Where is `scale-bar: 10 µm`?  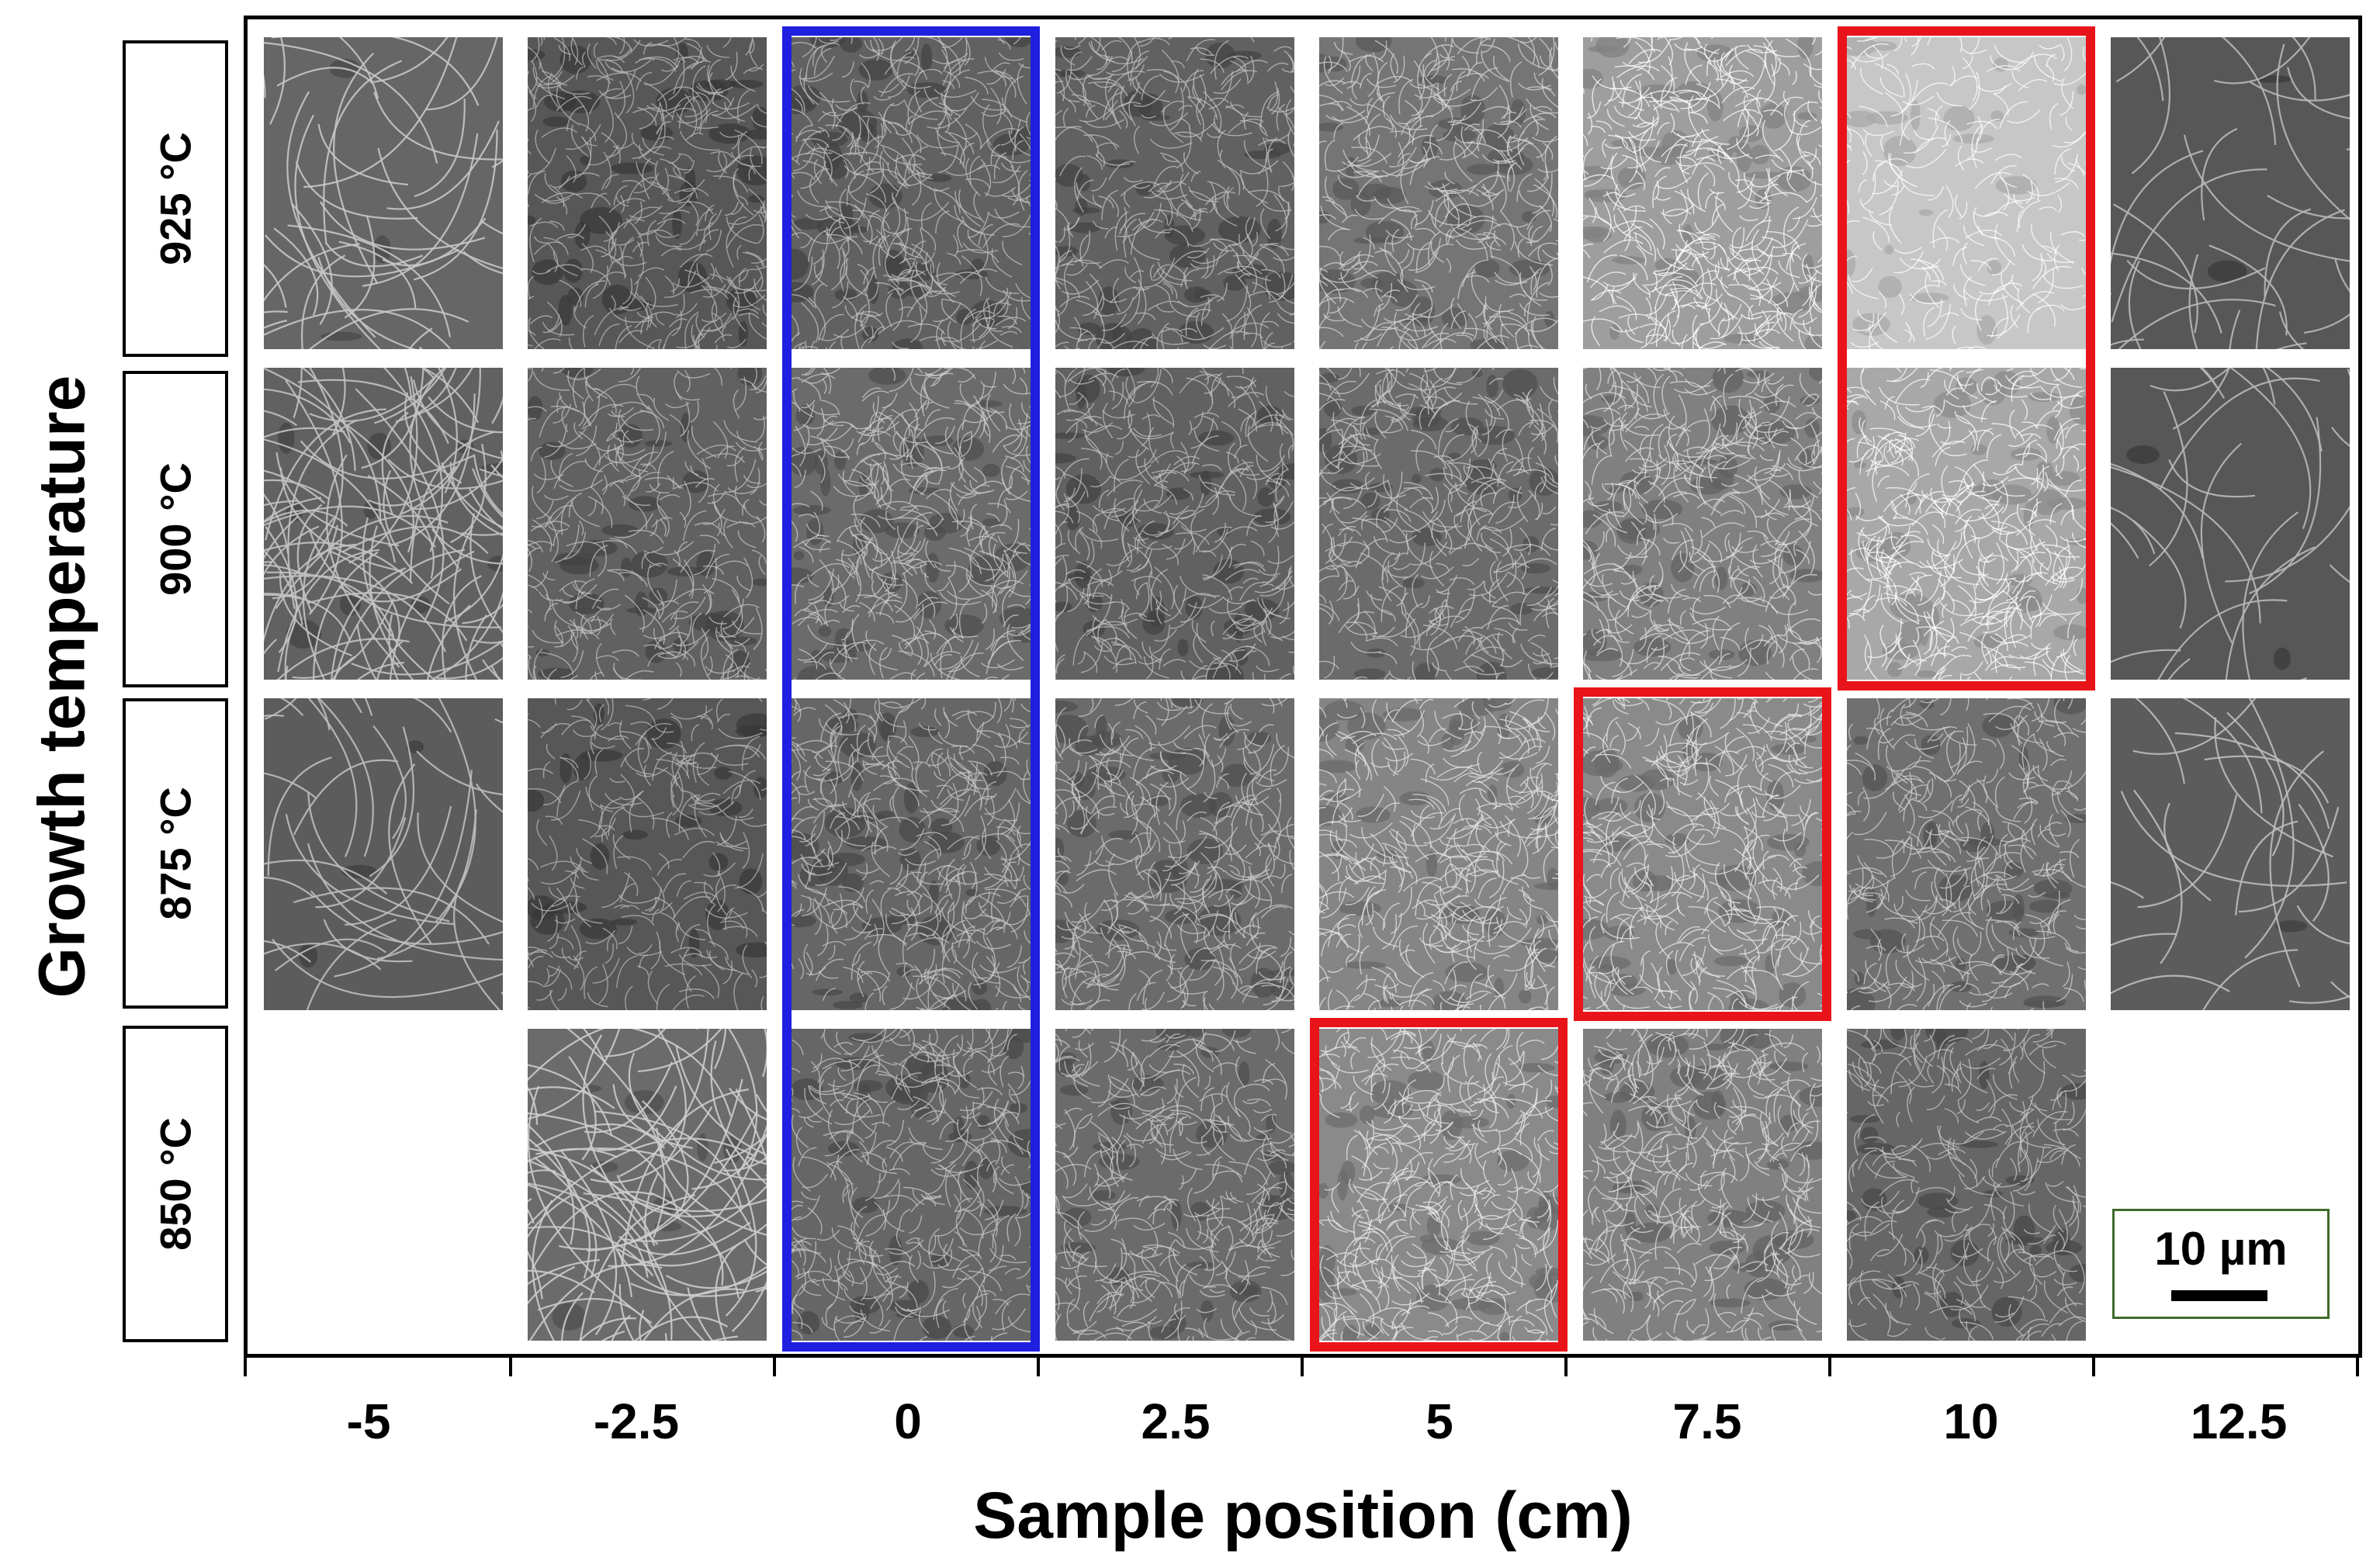
scale-bar: 10 µm is located at coordinates (2221, 1264).